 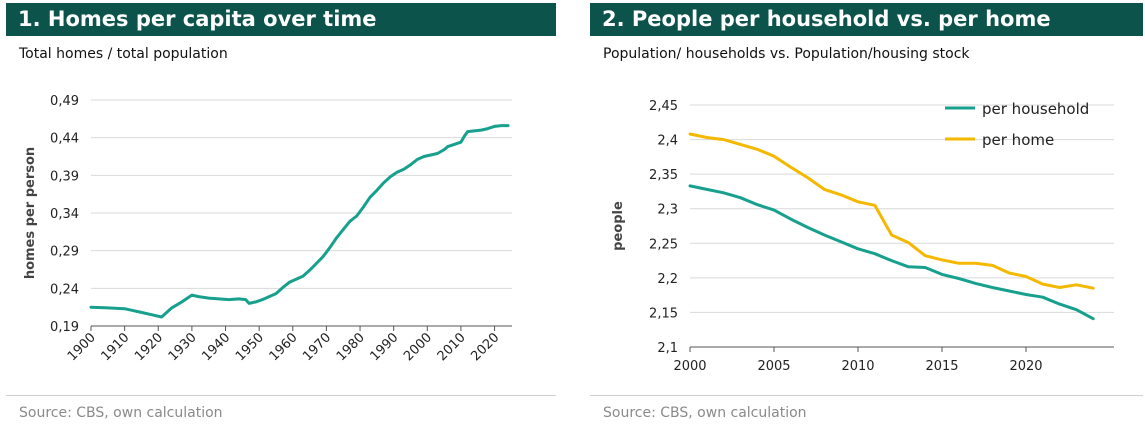 What do you see at coordinates (284, 347) in the screenshot?
I see `x-tick-label: 1960` at bounding box center [284, 347].